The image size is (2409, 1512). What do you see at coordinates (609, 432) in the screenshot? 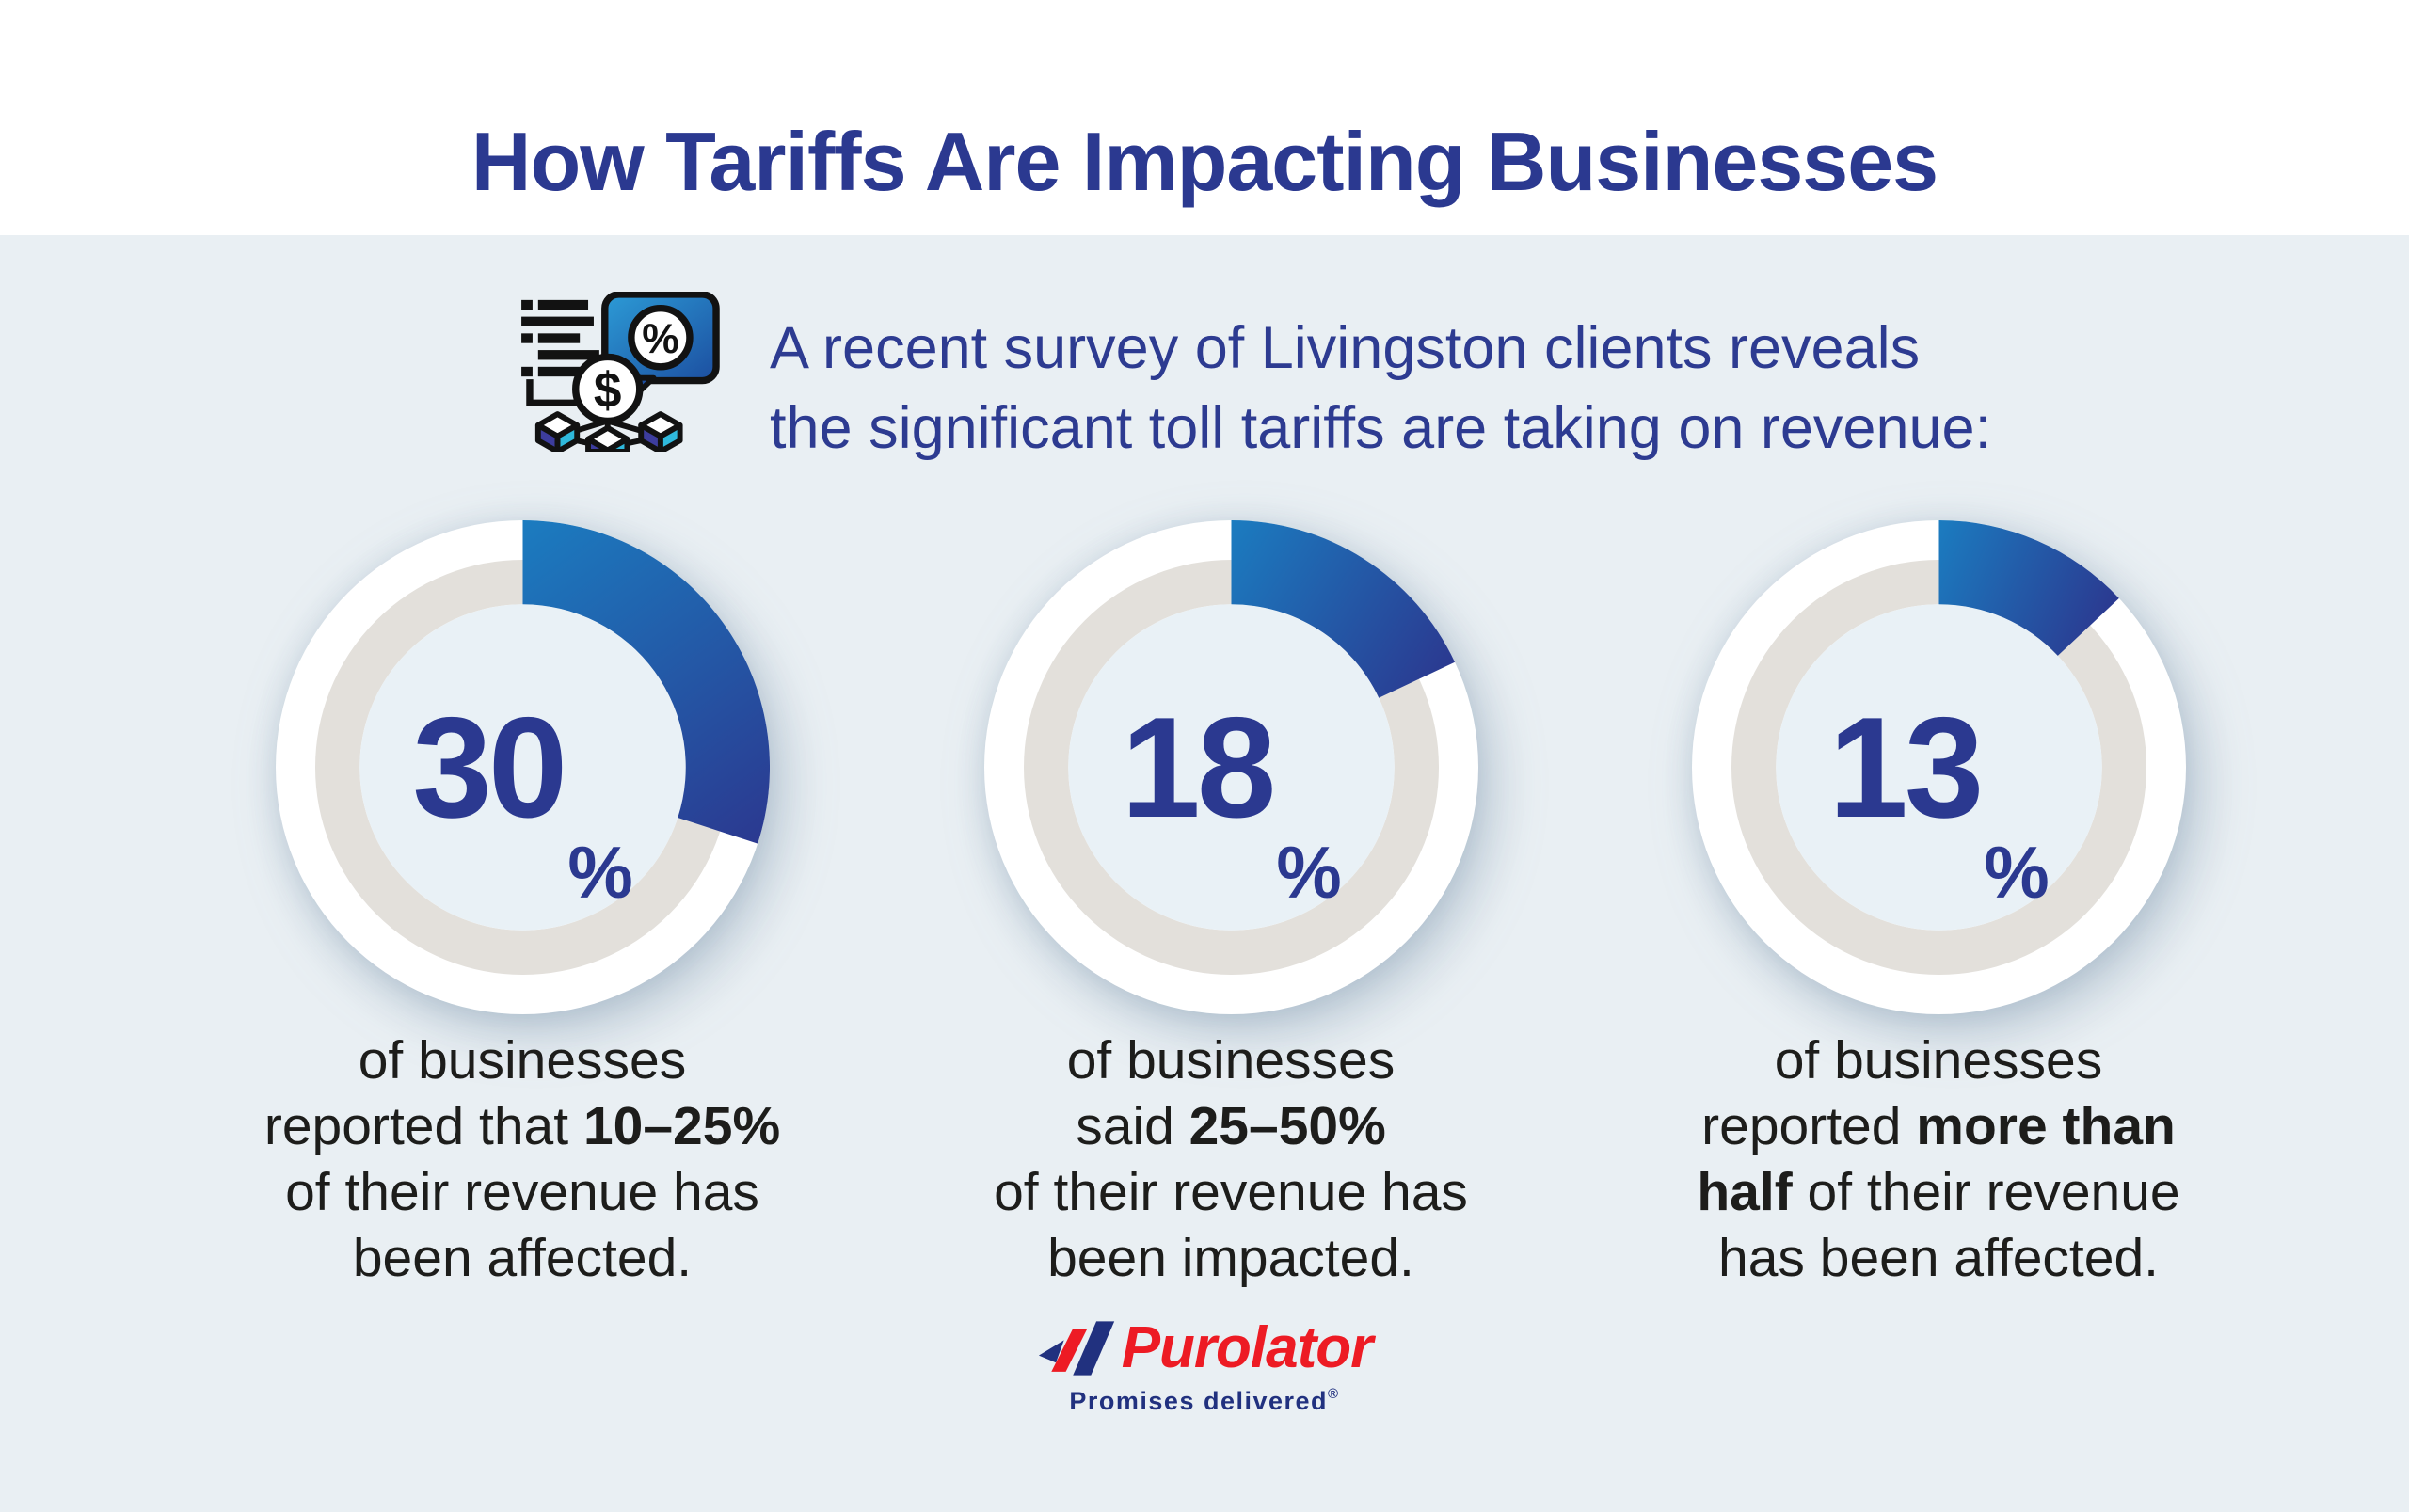
I see `cubes-icon` at bounding box center [609, 432].